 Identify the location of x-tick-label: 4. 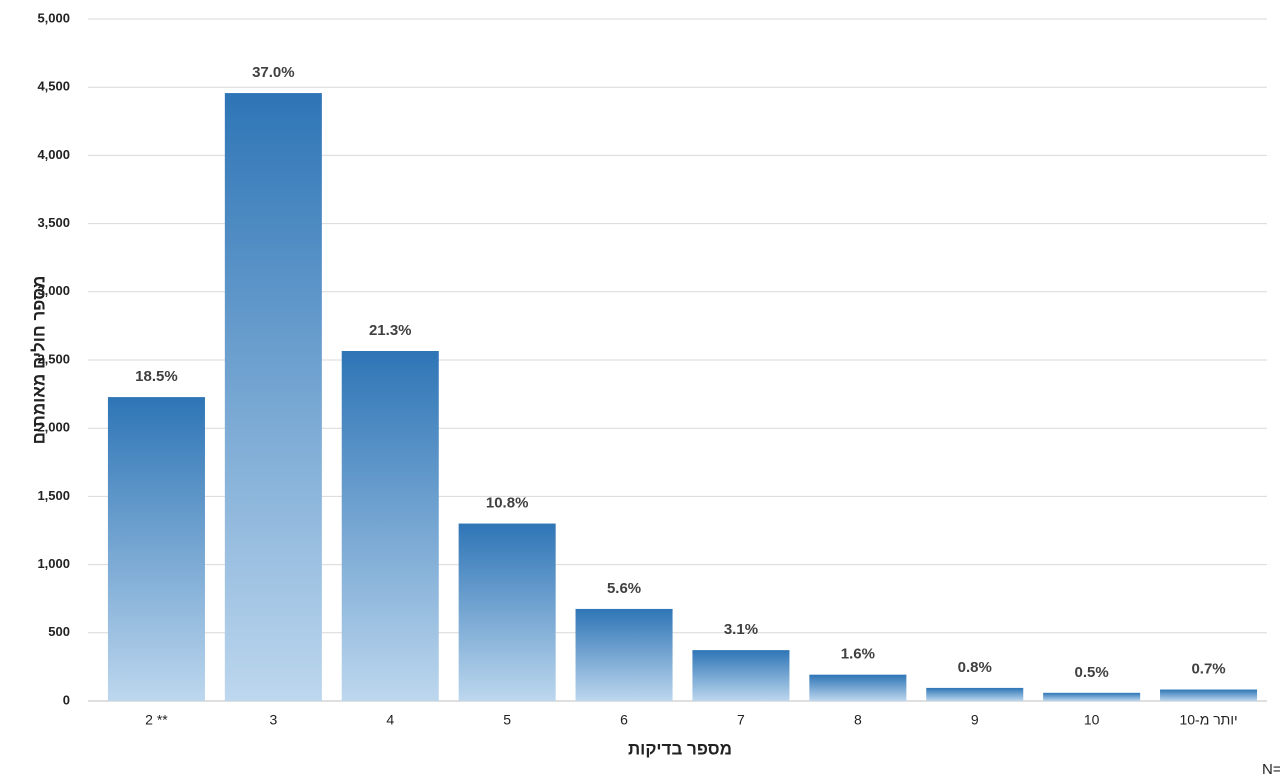
(390, 720).